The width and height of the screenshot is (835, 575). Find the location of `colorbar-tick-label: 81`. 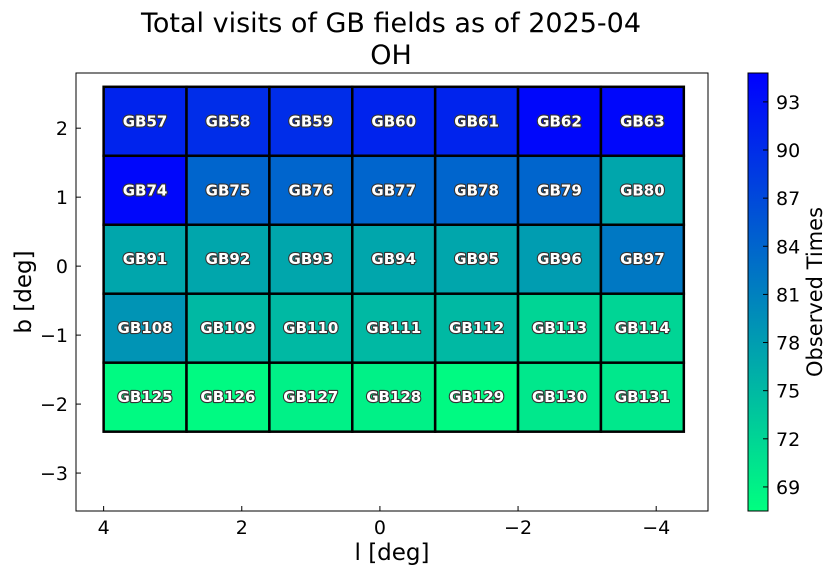

colorbar-tick-label: 81 is located at coordinates (788, 295).